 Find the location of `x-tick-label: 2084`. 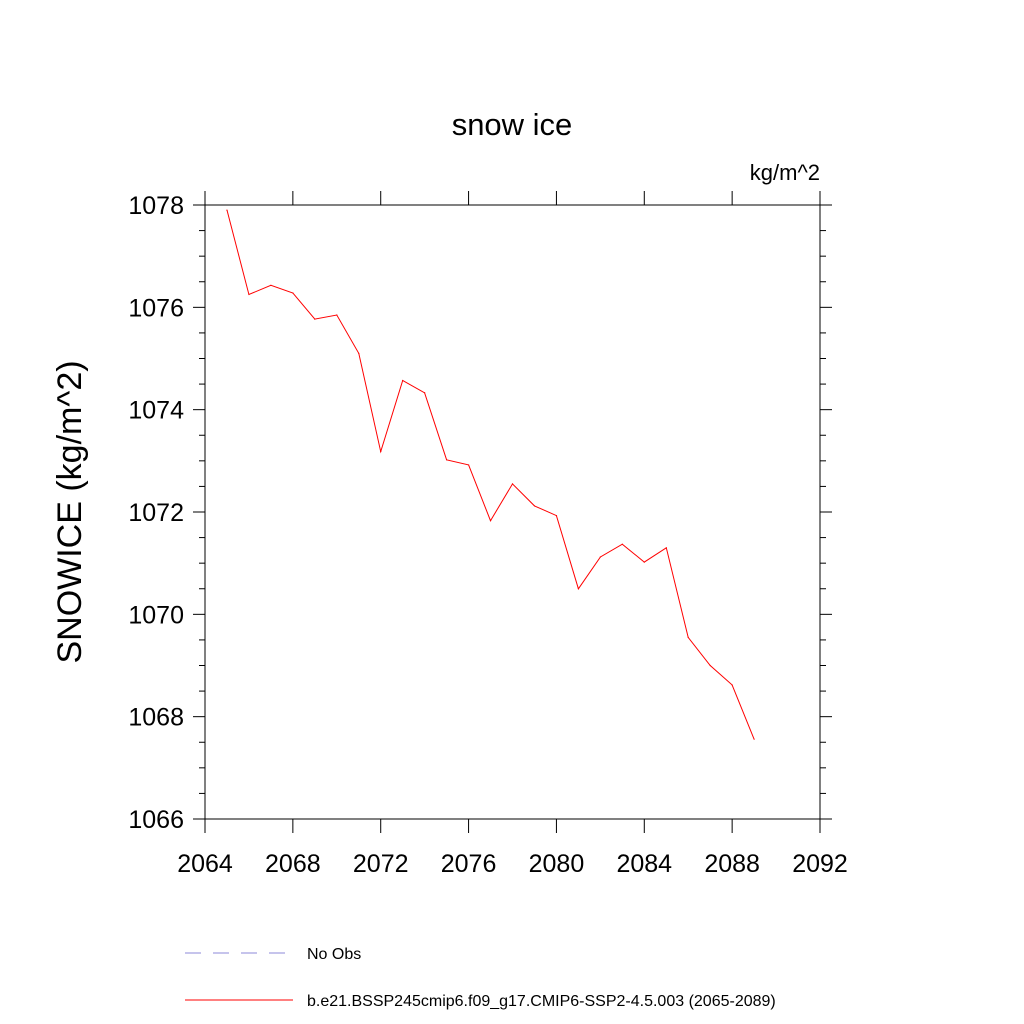

x-tick-label: 2084 is located at coordinates (644, 864).